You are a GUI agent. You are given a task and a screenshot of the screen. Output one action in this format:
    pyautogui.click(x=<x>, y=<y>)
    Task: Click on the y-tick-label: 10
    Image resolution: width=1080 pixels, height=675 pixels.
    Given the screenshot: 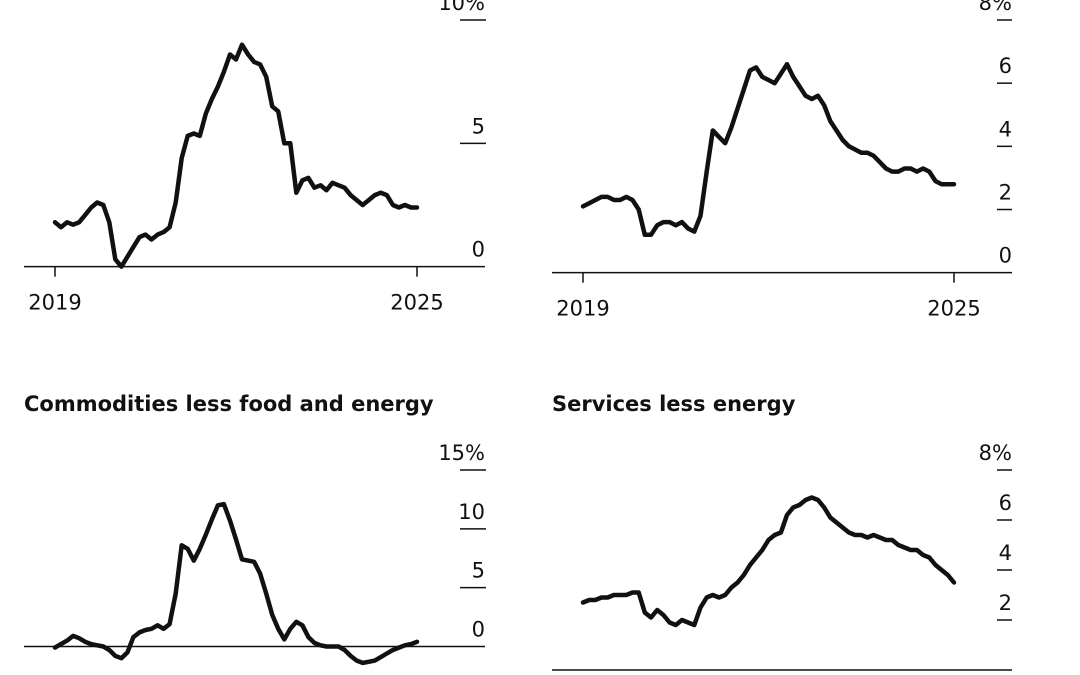 What is the action you would take?
    pyautogui.click(x=471, y=512)
    